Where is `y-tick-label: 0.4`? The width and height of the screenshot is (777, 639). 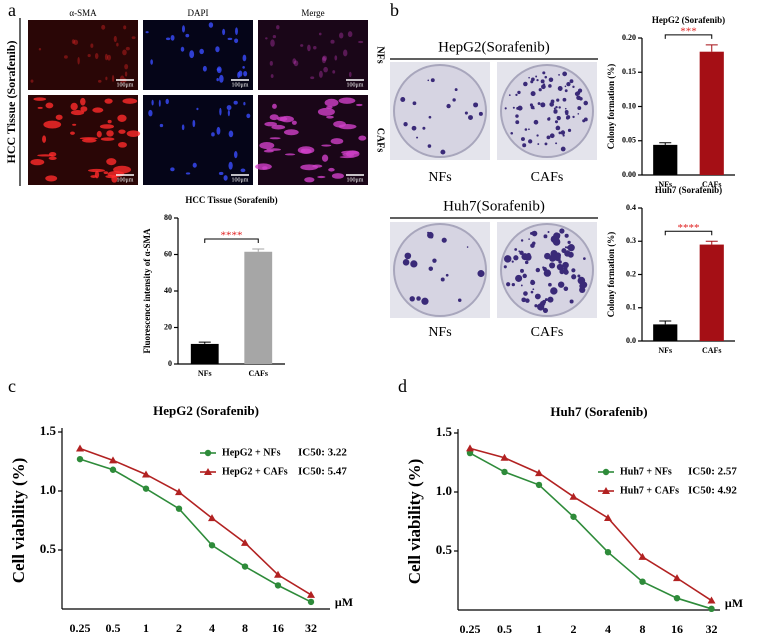 y-tick-label: 0.4 is located at coordinates (631, 207).